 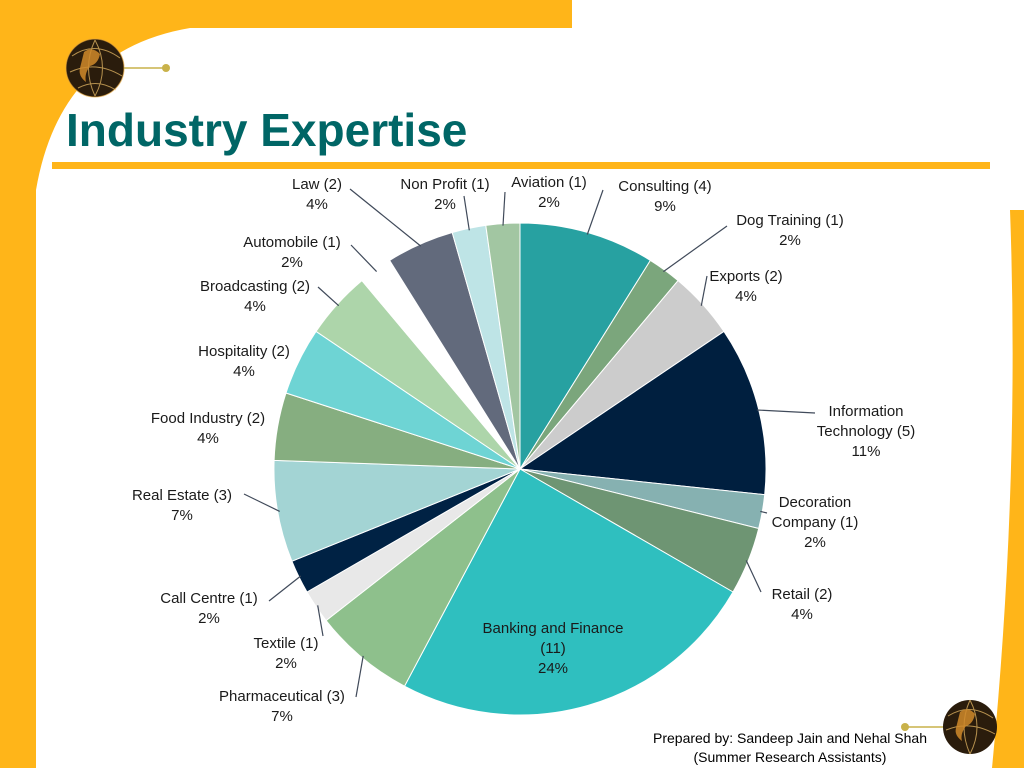 What do you see at coordinates (244, 361) in the screenshot?
I see `data-label-hospitality: Hospitality (2) 4%` at bounding box center [244, 361].